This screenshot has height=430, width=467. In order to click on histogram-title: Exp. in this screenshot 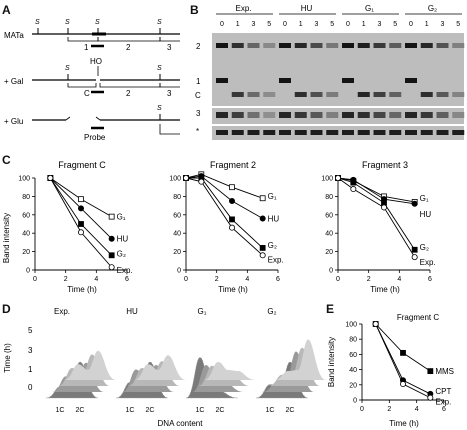, I will do `click(62, 311)`.